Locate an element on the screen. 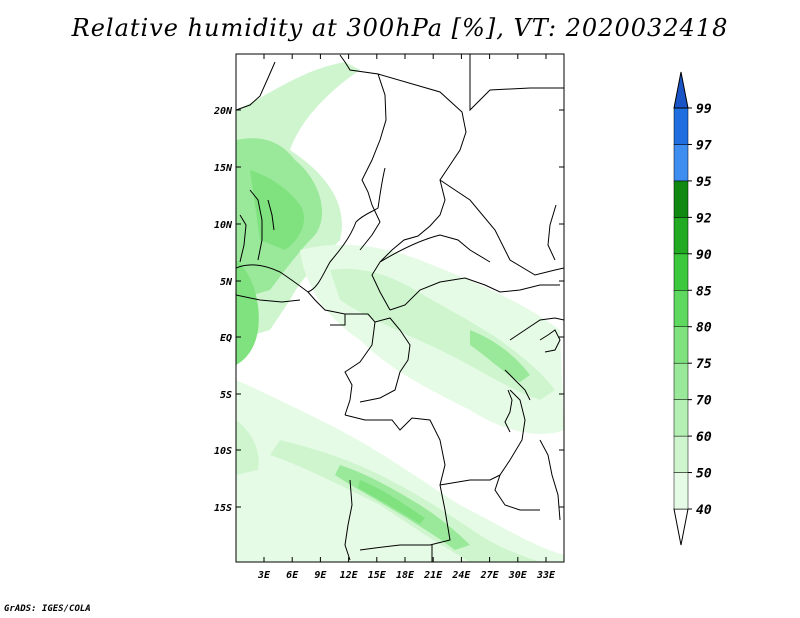  grads-credit: GrADS: IGES/COLA is located at coordinates (47, 609).